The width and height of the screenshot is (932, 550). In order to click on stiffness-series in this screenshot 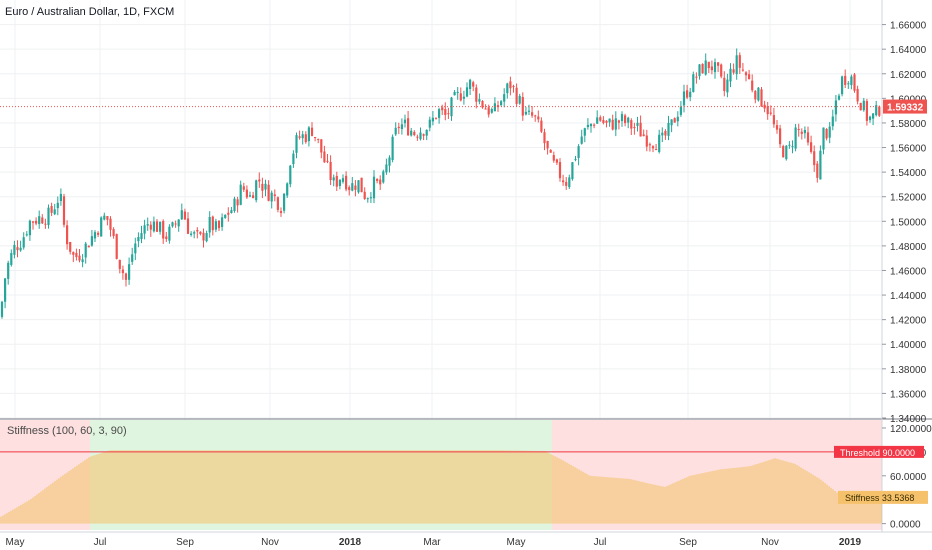, I will do `click(441, 487)`.